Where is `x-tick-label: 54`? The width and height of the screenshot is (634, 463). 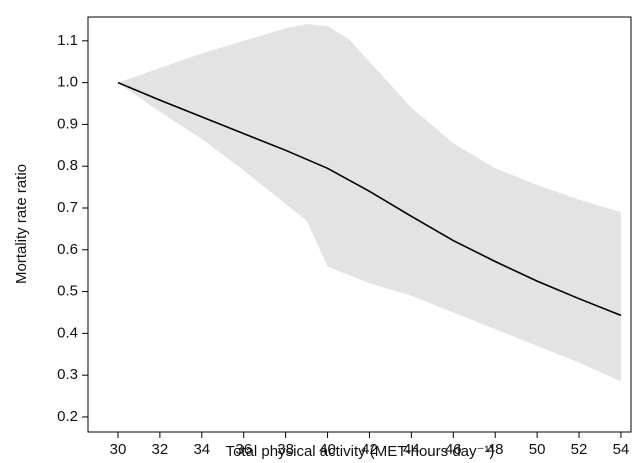
x-tick-label: 54 is located at coordinates (621, 449).